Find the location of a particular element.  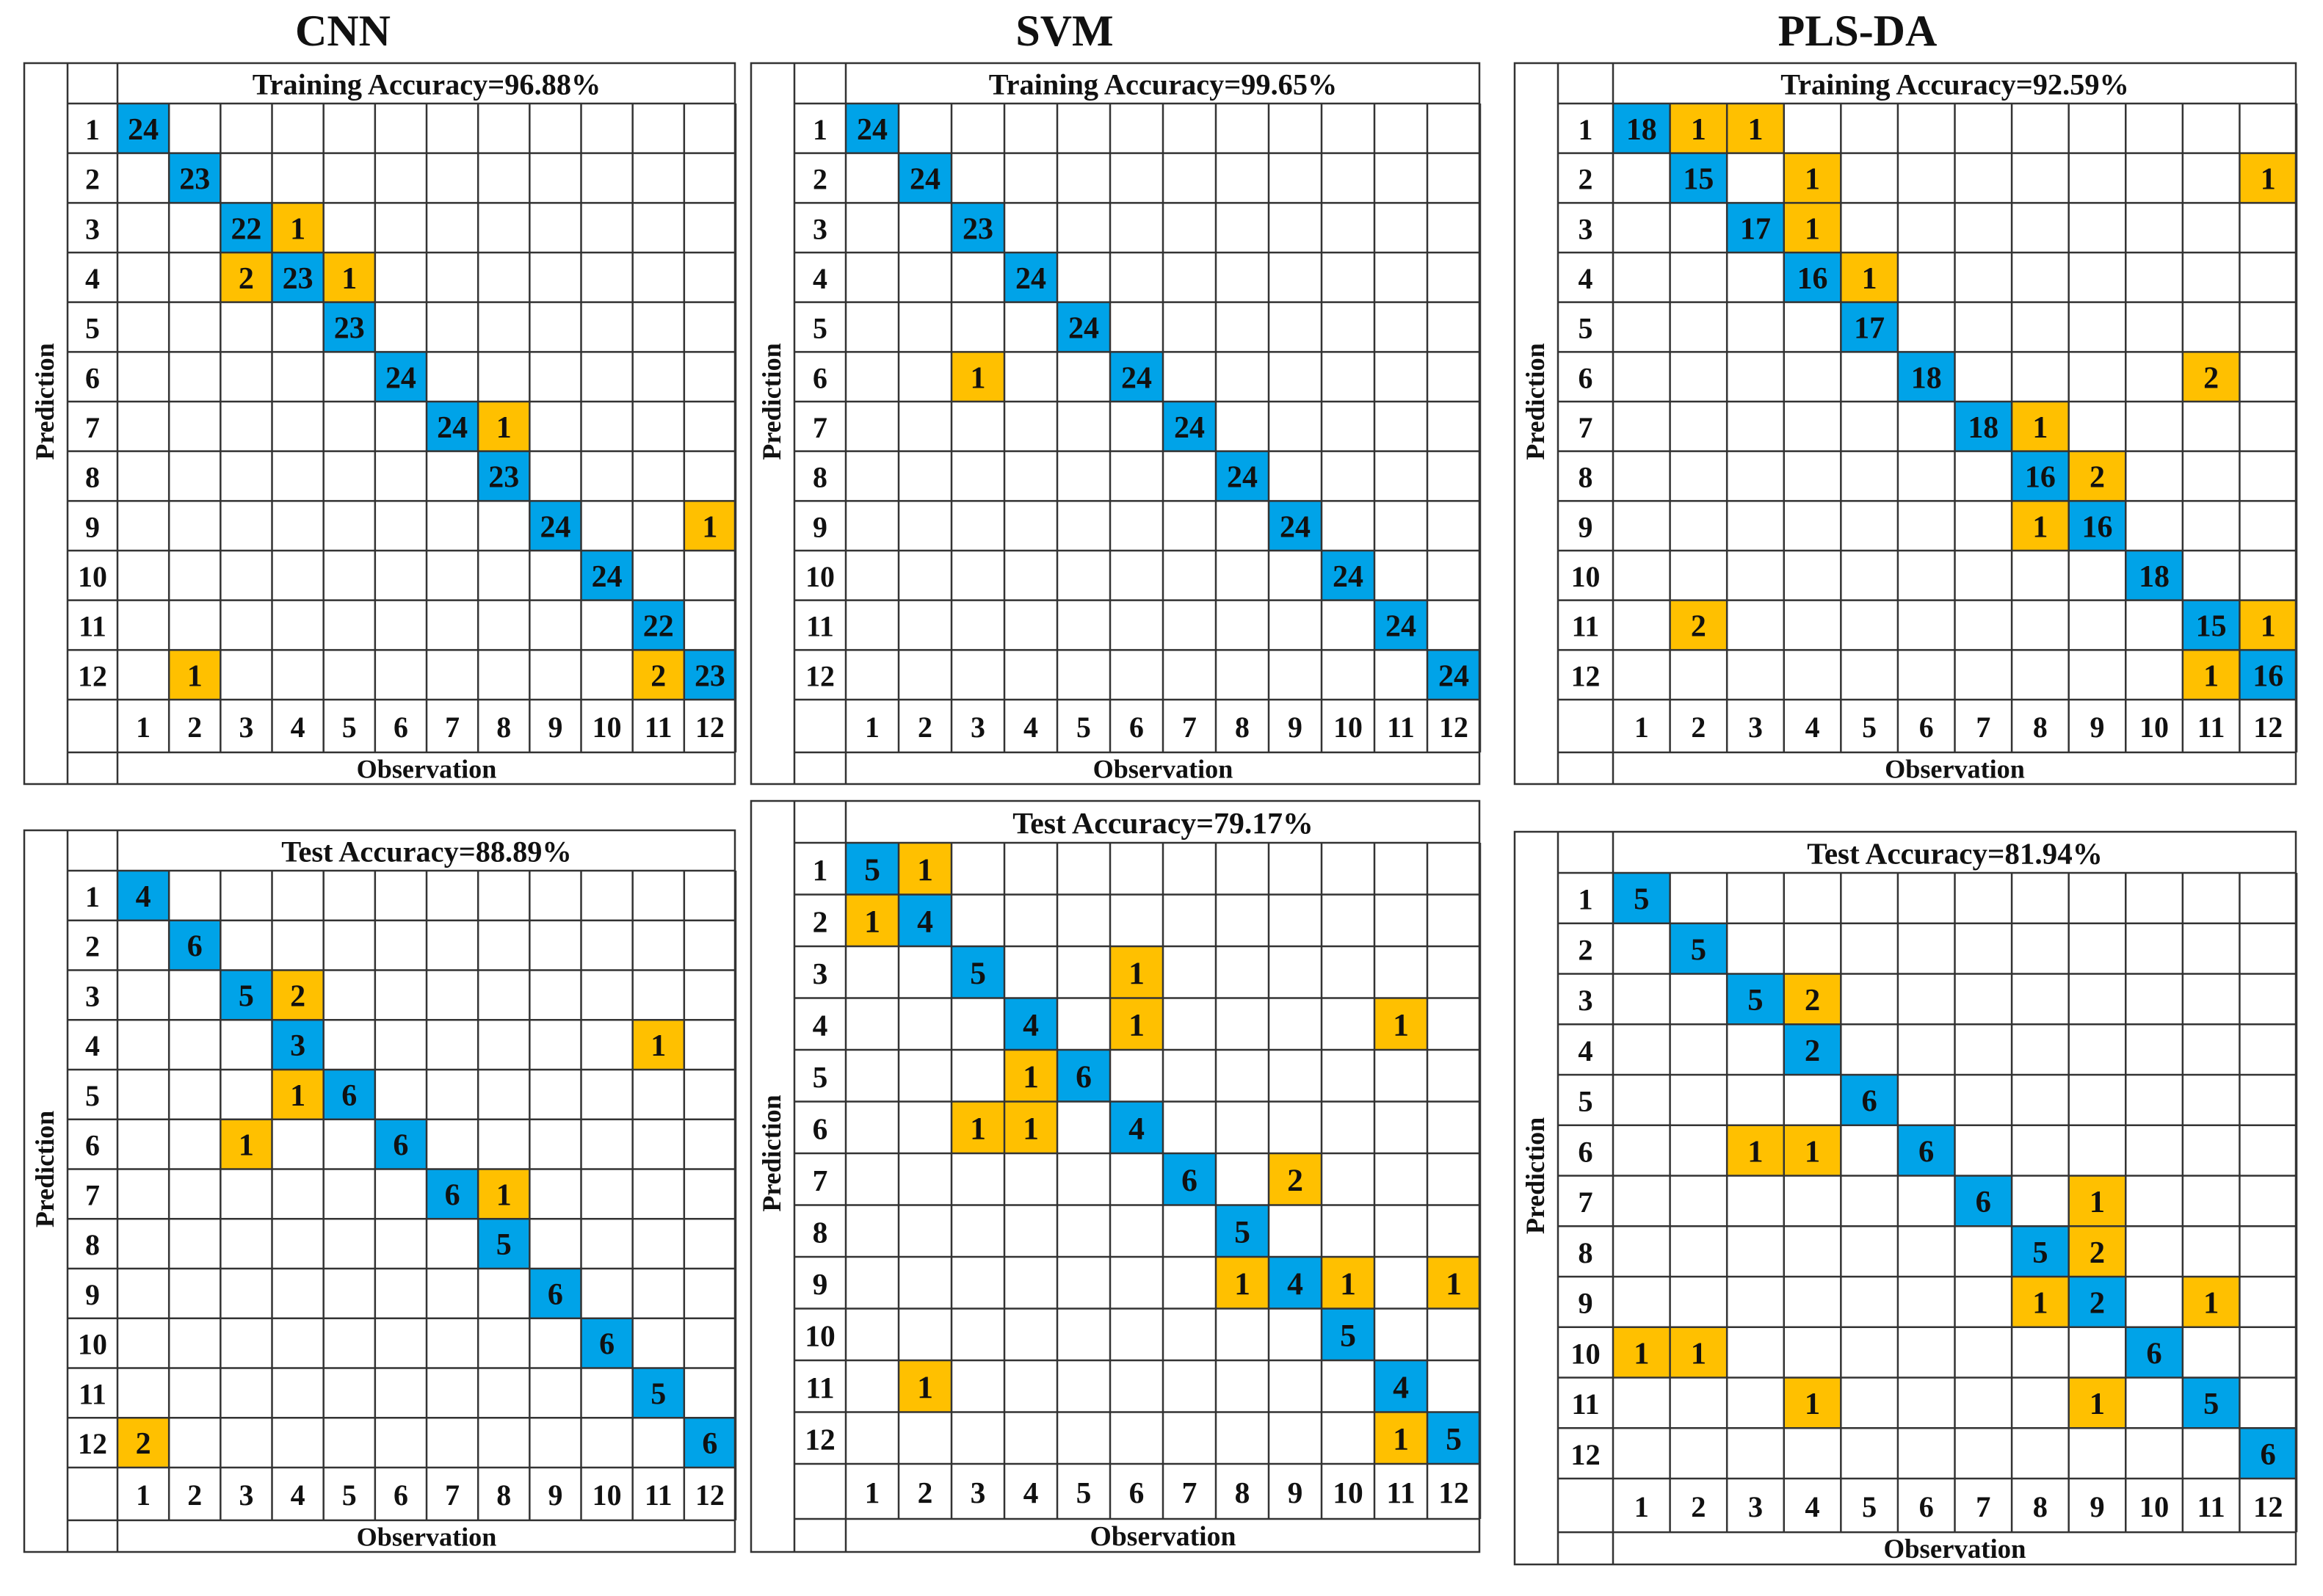

cell-value-1-1: 18 is located at coordinates (1641, 130).